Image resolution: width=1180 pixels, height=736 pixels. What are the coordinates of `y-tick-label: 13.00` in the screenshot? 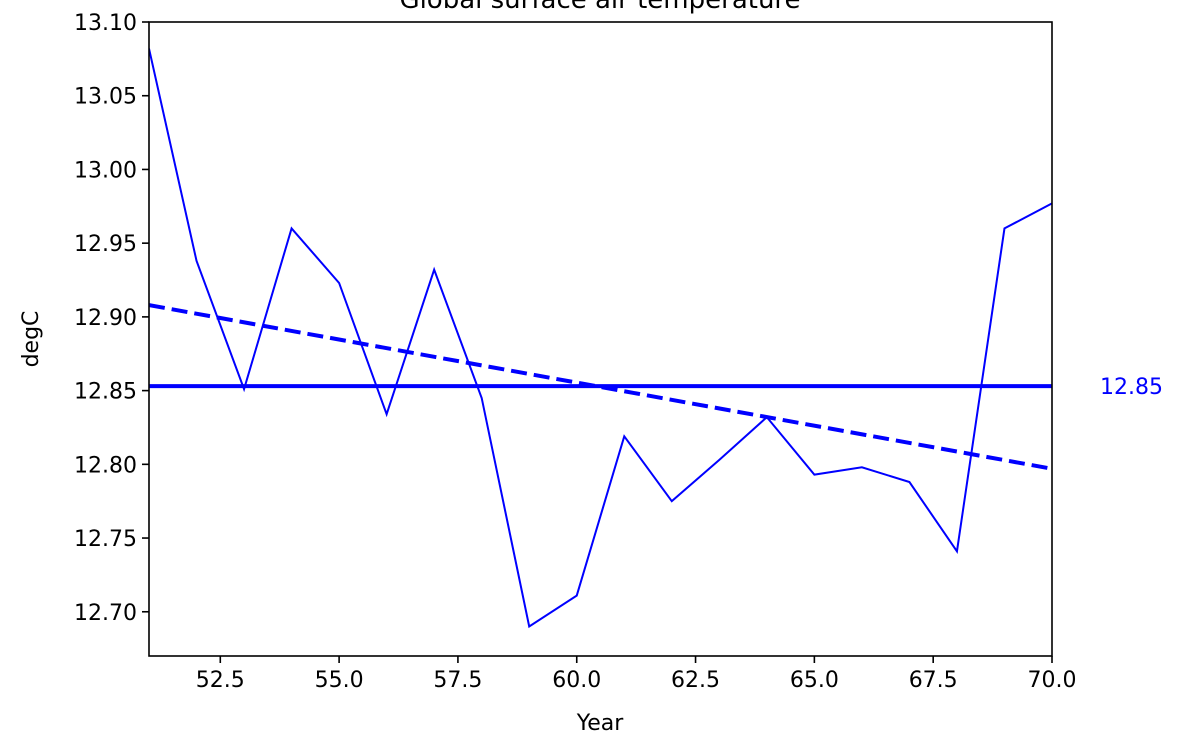 It's located at (105, 170).